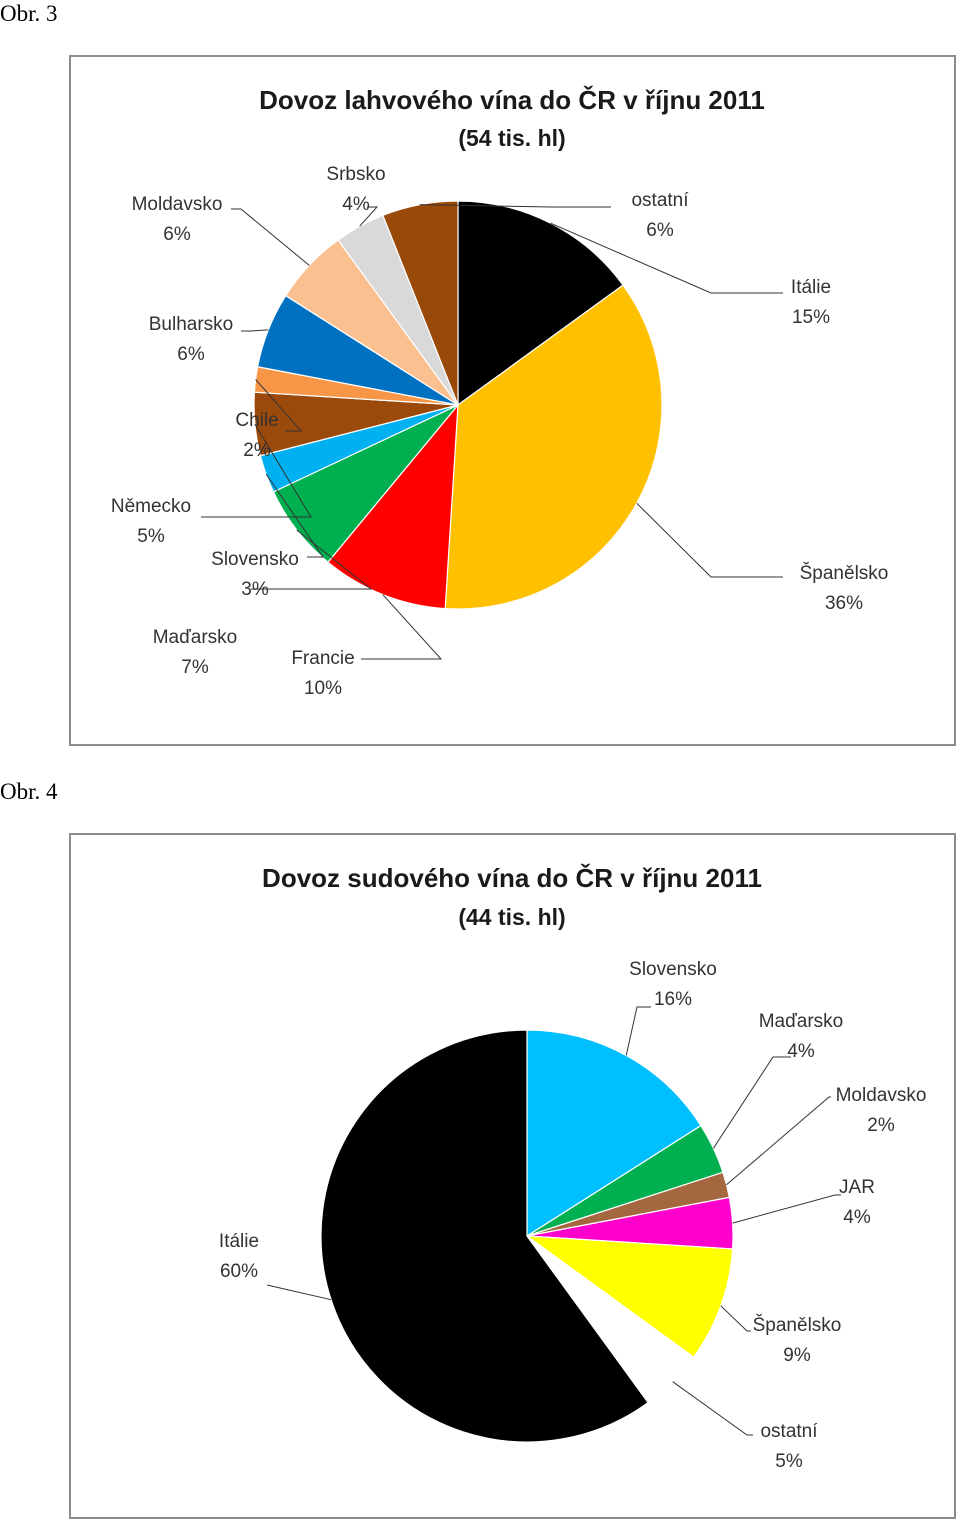 Image resolution: width=960 pixels, height=1520 pixels. What do you see at coordinates (511, 138) in the screenshot?
I see `chart-subtitle: (54 tis. hl)` at bounding box center [511, 138].